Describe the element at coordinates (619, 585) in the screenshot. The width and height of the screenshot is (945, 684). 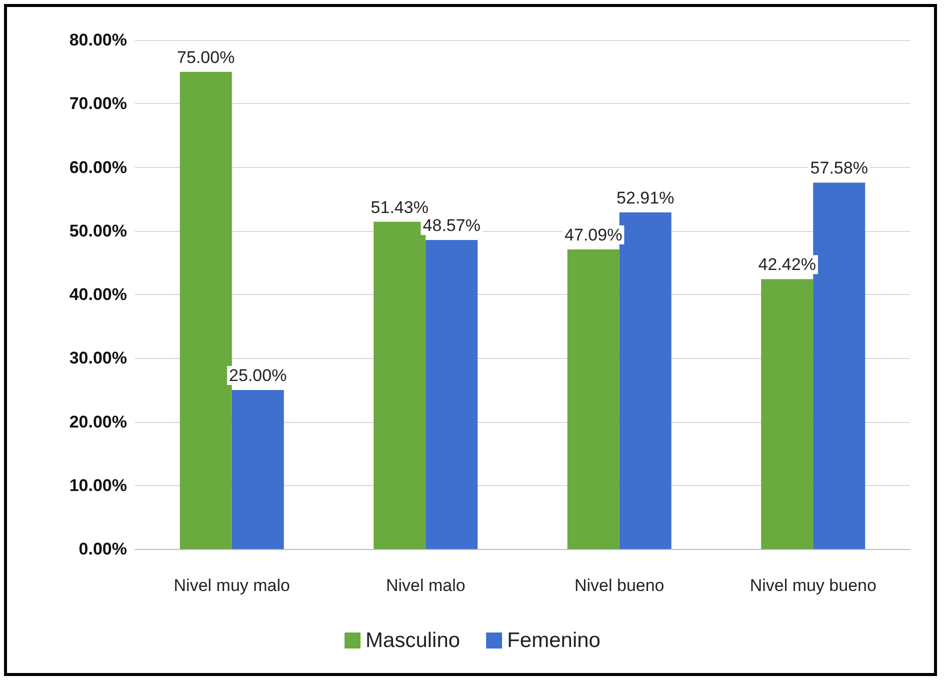
I see `x-tick-label: Nivel bueno` at that location.